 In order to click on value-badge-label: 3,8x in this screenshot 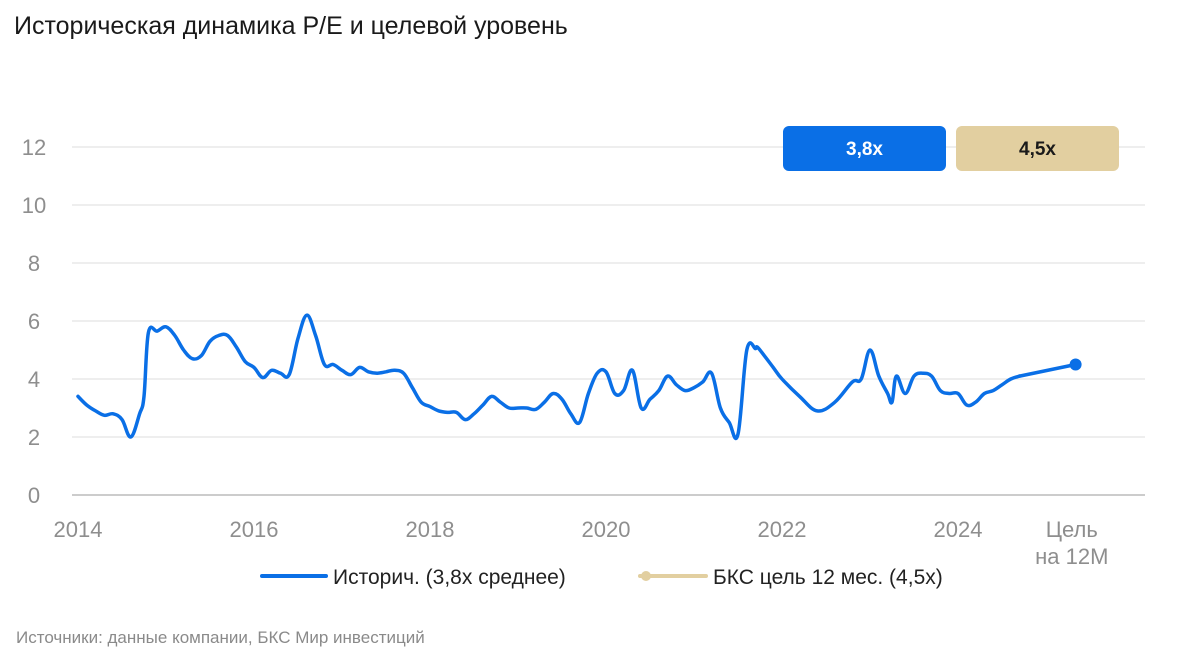, I will do `click(864, 149)`.